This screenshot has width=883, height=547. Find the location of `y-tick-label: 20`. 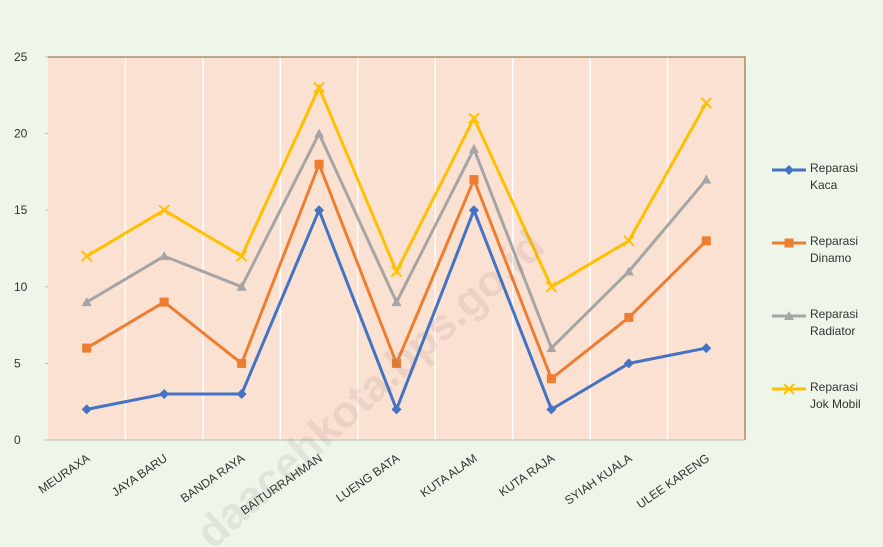

y-tick-label: 20 is located at coordinates (21, 134).